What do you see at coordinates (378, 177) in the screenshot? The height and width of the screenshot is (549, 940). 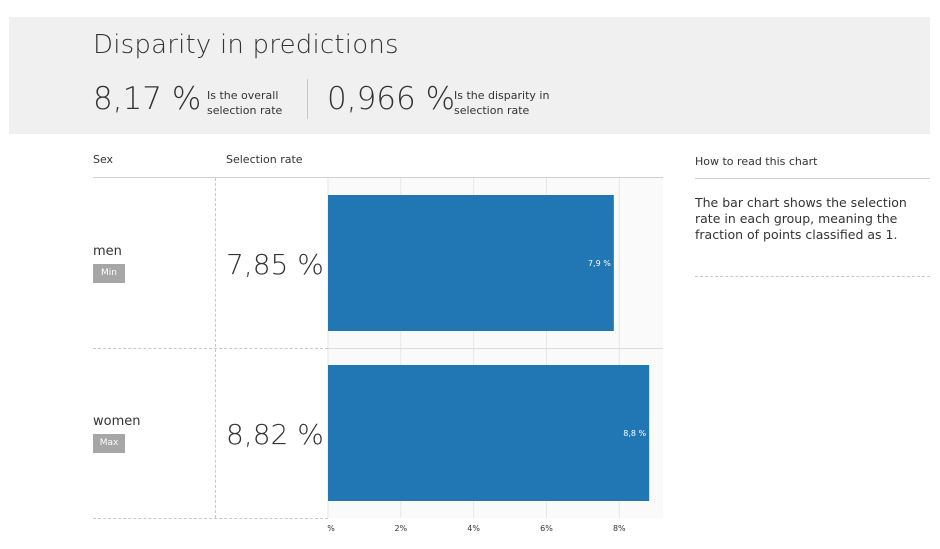 I see `table-header-divider` at bounding box center [378, 177].